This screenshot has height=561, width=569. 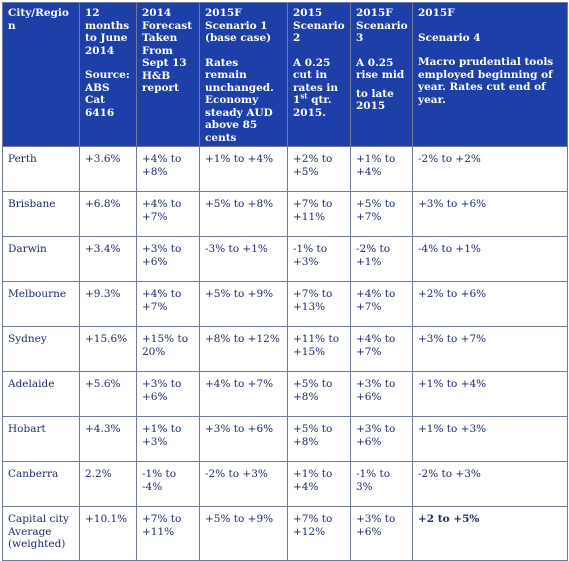 What do you see at coordinates (319, 304) in the screenshot?
I see `cell-scenario-2: +7% to +13%` at bounding box center [319, 304].